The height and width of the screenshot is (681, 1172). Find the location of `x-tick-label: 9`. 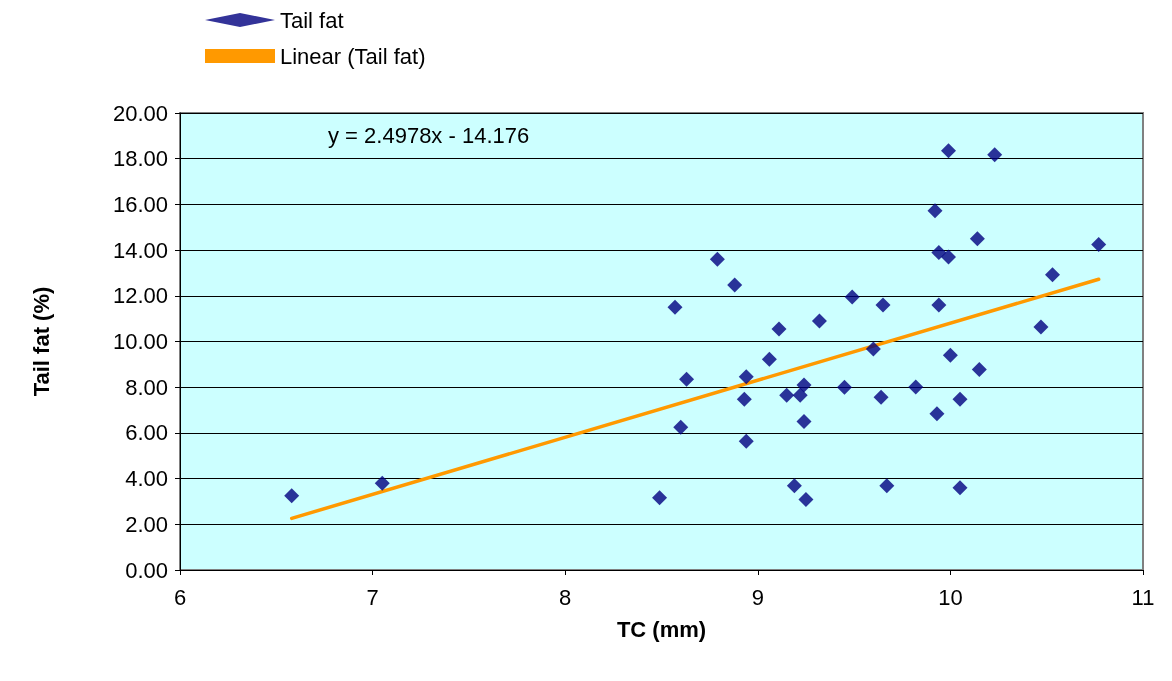

x-tick-label: 9 is located at coordinates (757, 597).